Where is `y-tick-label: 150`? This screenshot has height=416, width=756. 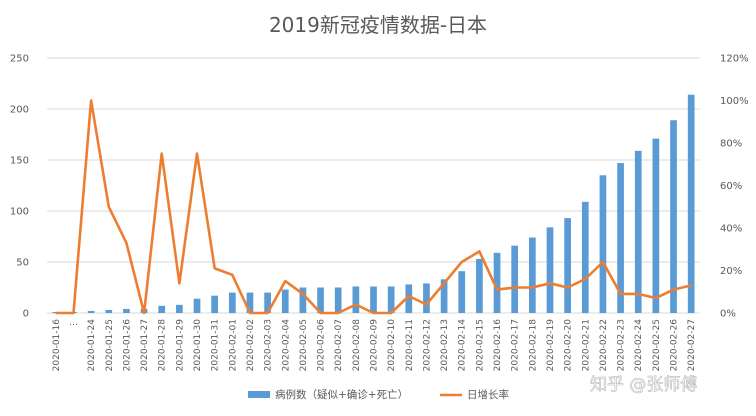
y-tick-label: 150 is located at coordinates (19, 161).